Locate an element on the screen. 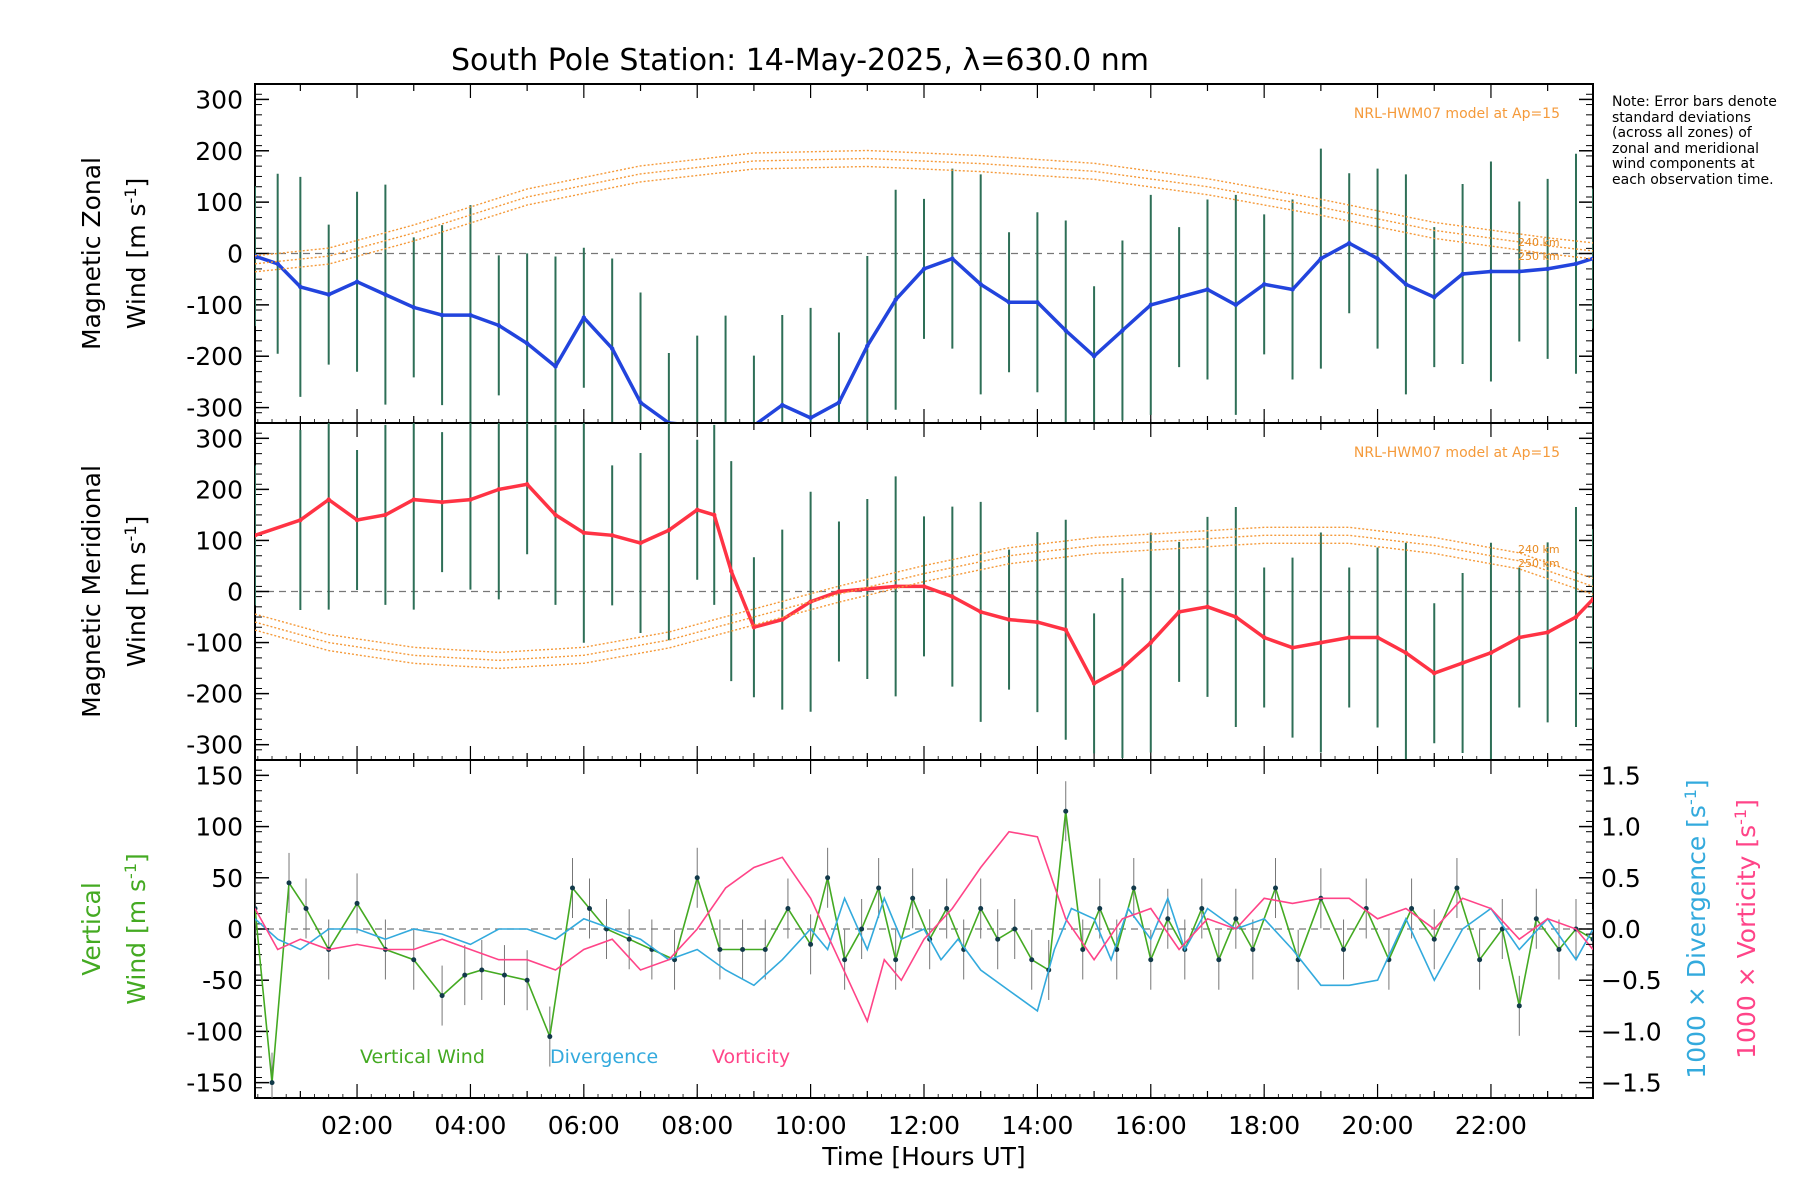 The width and height of the screenshot is (1800, 1200). y-tick-label: -300 is located at coordinates (214, 408).